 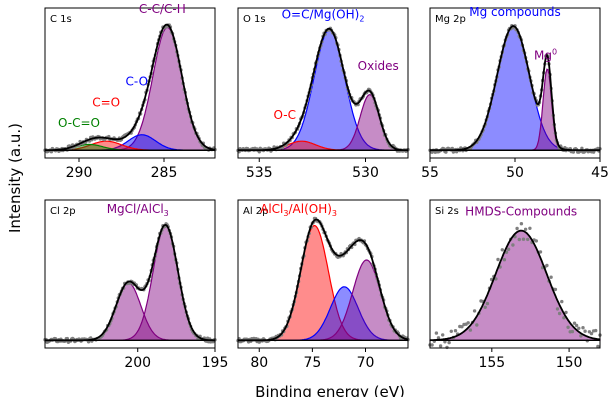 I want to click on y-axis-label: Intensity (a.u.), so click(x=15, y=178).